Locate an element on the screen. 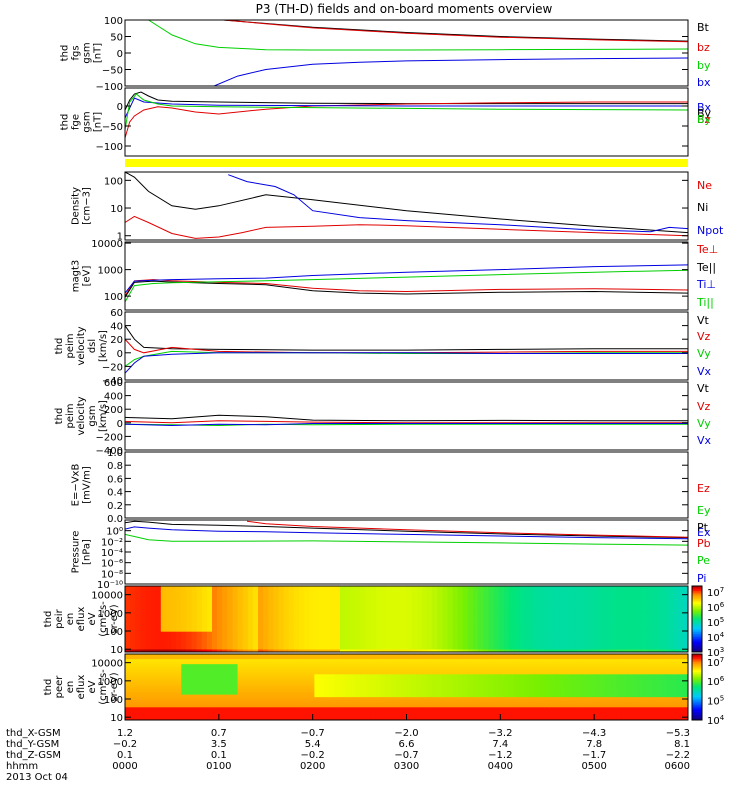 The width and height of the screenshot is (750, 800). legend-Te⊥: Te⊥ is located at coordinates (707, 249).